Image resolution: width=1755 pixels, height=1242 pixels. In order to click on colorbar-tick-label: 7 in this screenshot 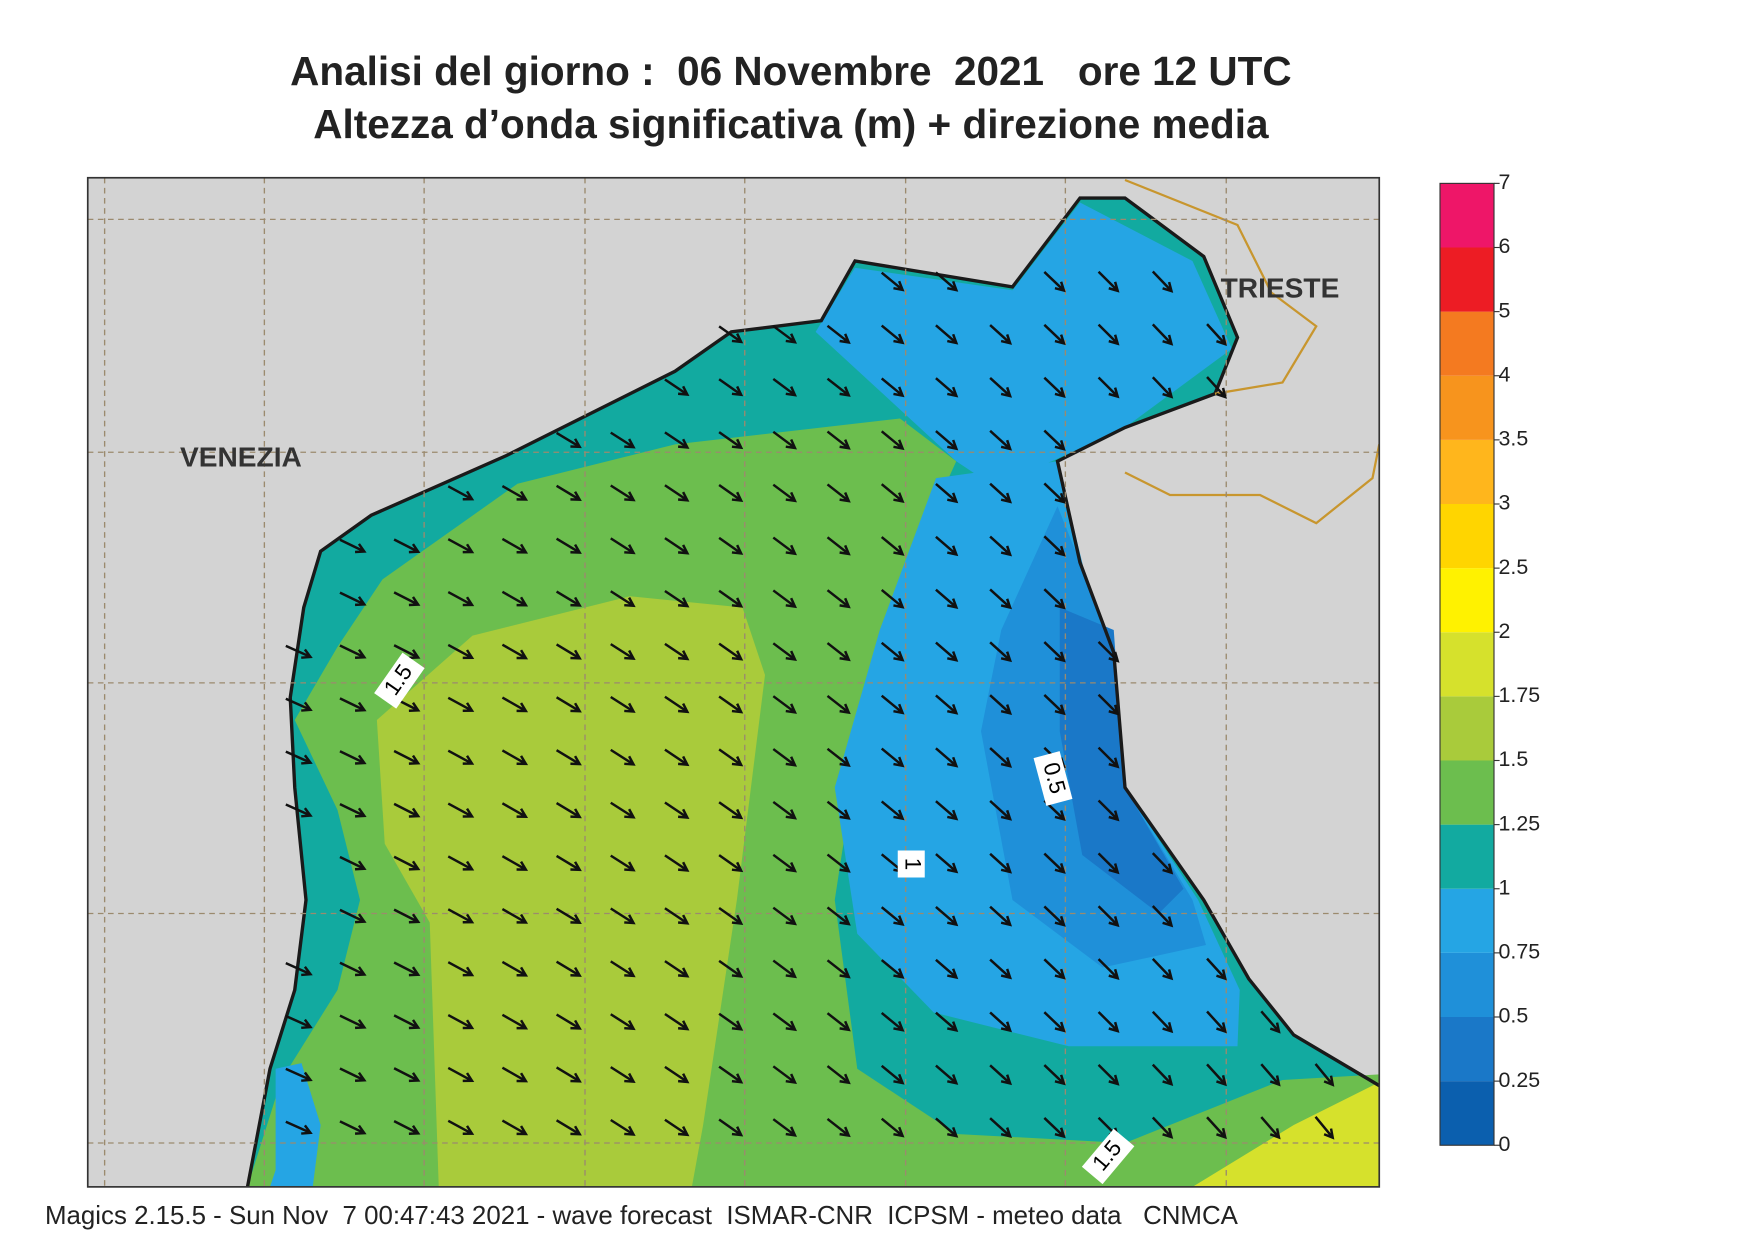, I will do `click(1505, 182)`.